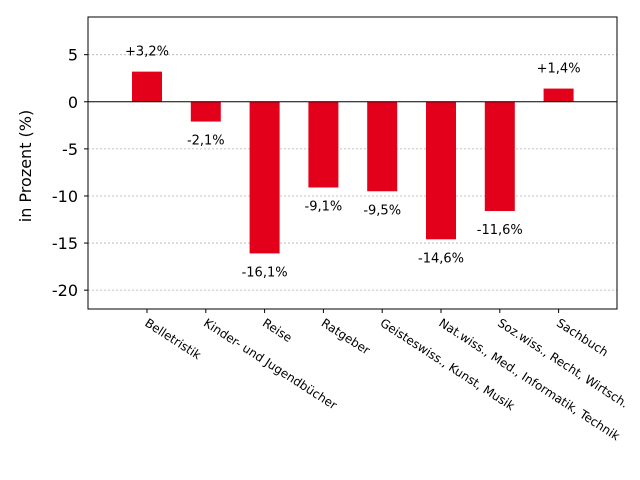 The image size is (640, 480). Describe the element at coordinates (25, 166) in the screenshot. I see `y-axis-title: in Prozent (%)` at that location.